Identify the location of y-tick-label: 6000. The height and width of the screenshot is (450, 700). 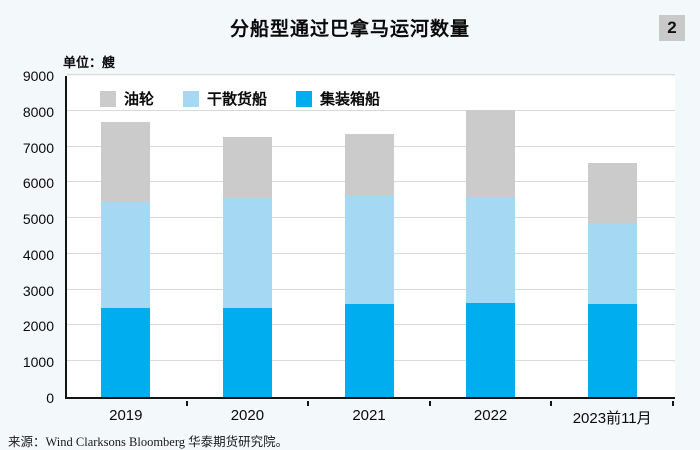
(38, 183).